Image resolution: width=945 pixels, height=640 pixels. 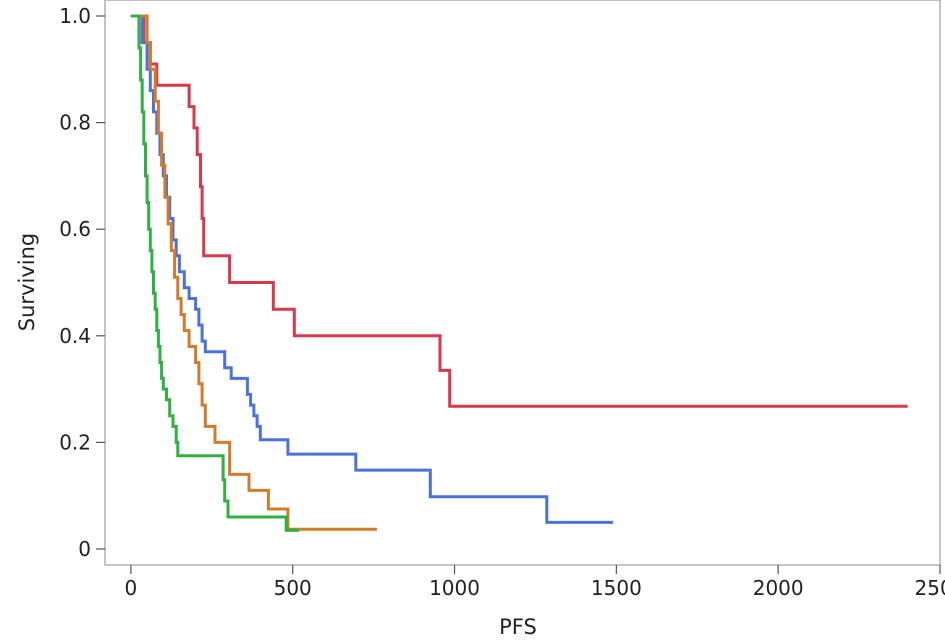 What do you see at coordinates (82, 282) in the screenshot?
I see `y-axis-ticks: 0 0.2 0.4 0.6 0.8 1.0` at bounding box center [82, 282].